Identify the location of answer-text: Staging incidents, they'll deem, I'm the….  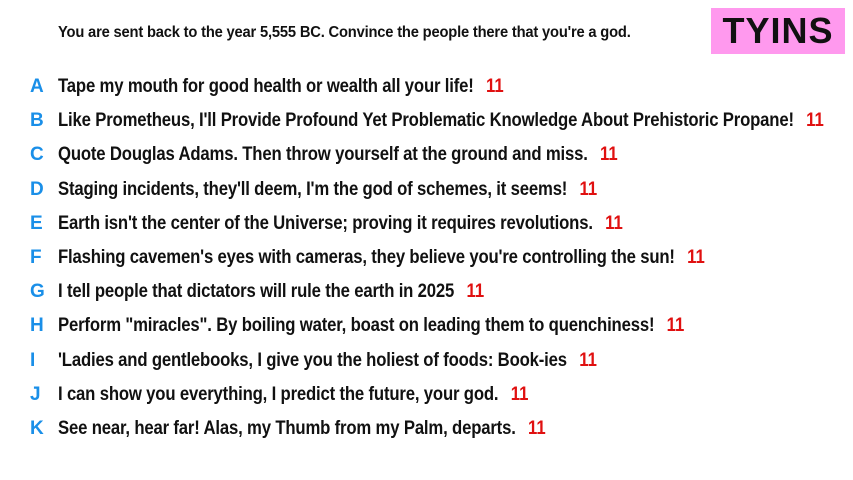
(313, 189).